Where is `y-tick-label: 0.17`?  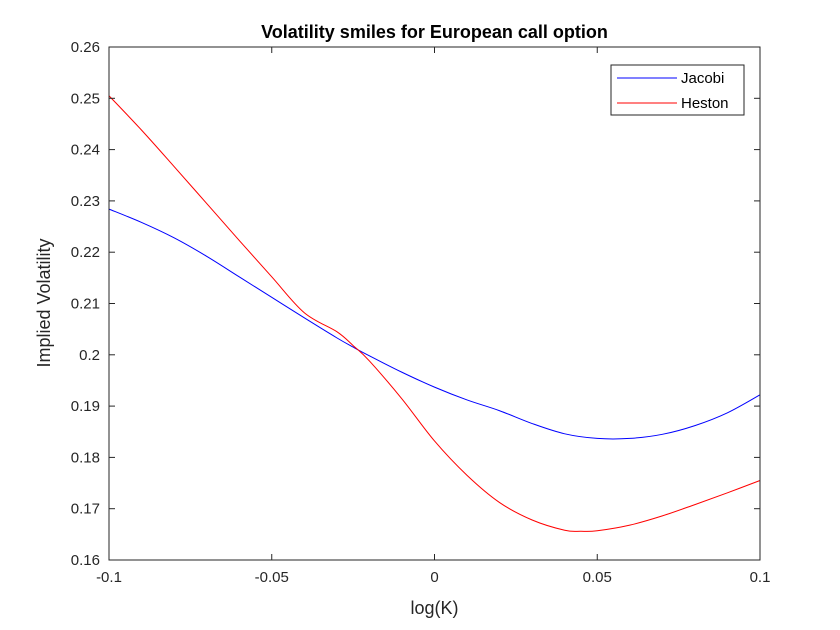
y-tick-label: 0.17 is located at coordinates (85, 509).